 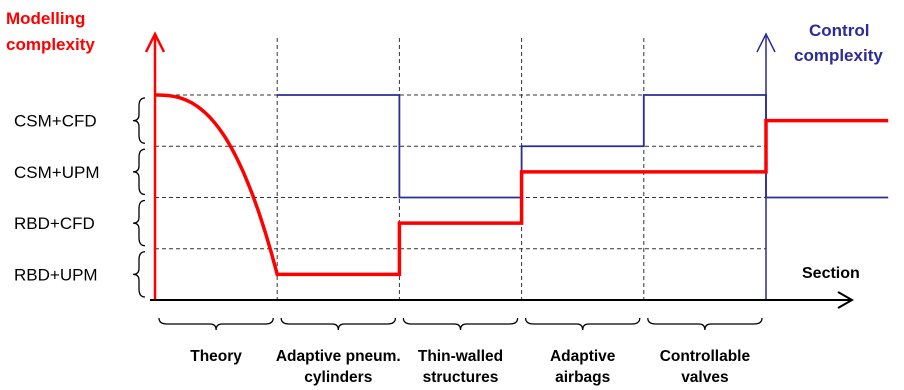 I want to click on level-label: RBD+CFD, so click(x=54, y=223).